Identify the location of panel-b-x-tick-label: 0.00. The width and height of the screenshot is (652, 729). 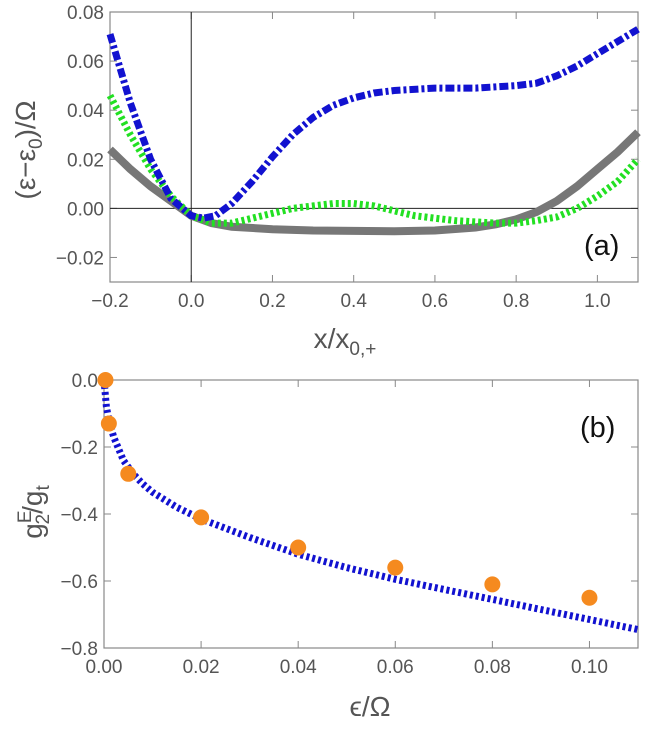
(104, 667).